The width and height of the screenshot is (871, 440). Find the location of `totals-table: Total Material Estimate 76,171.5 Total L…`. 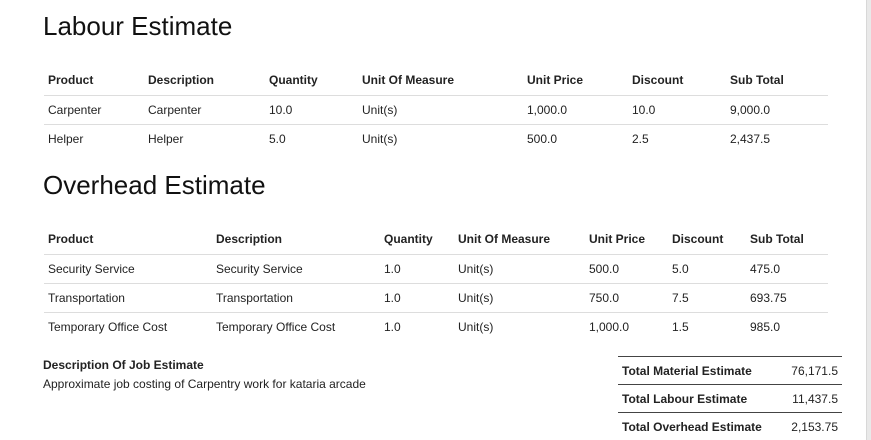

totals-table: Total Material Estimate 76,171.5 Total L… is located at coordinates (730, 398).